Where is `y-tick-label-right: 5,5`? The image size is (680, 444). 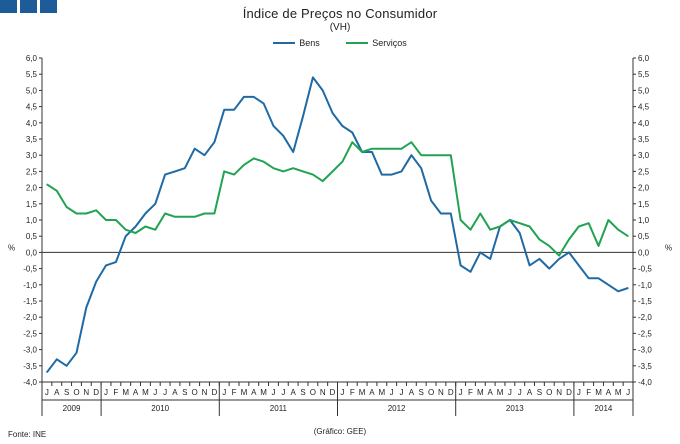
y-tick-label-right: 5,5 is located at coordinates (644, 74).